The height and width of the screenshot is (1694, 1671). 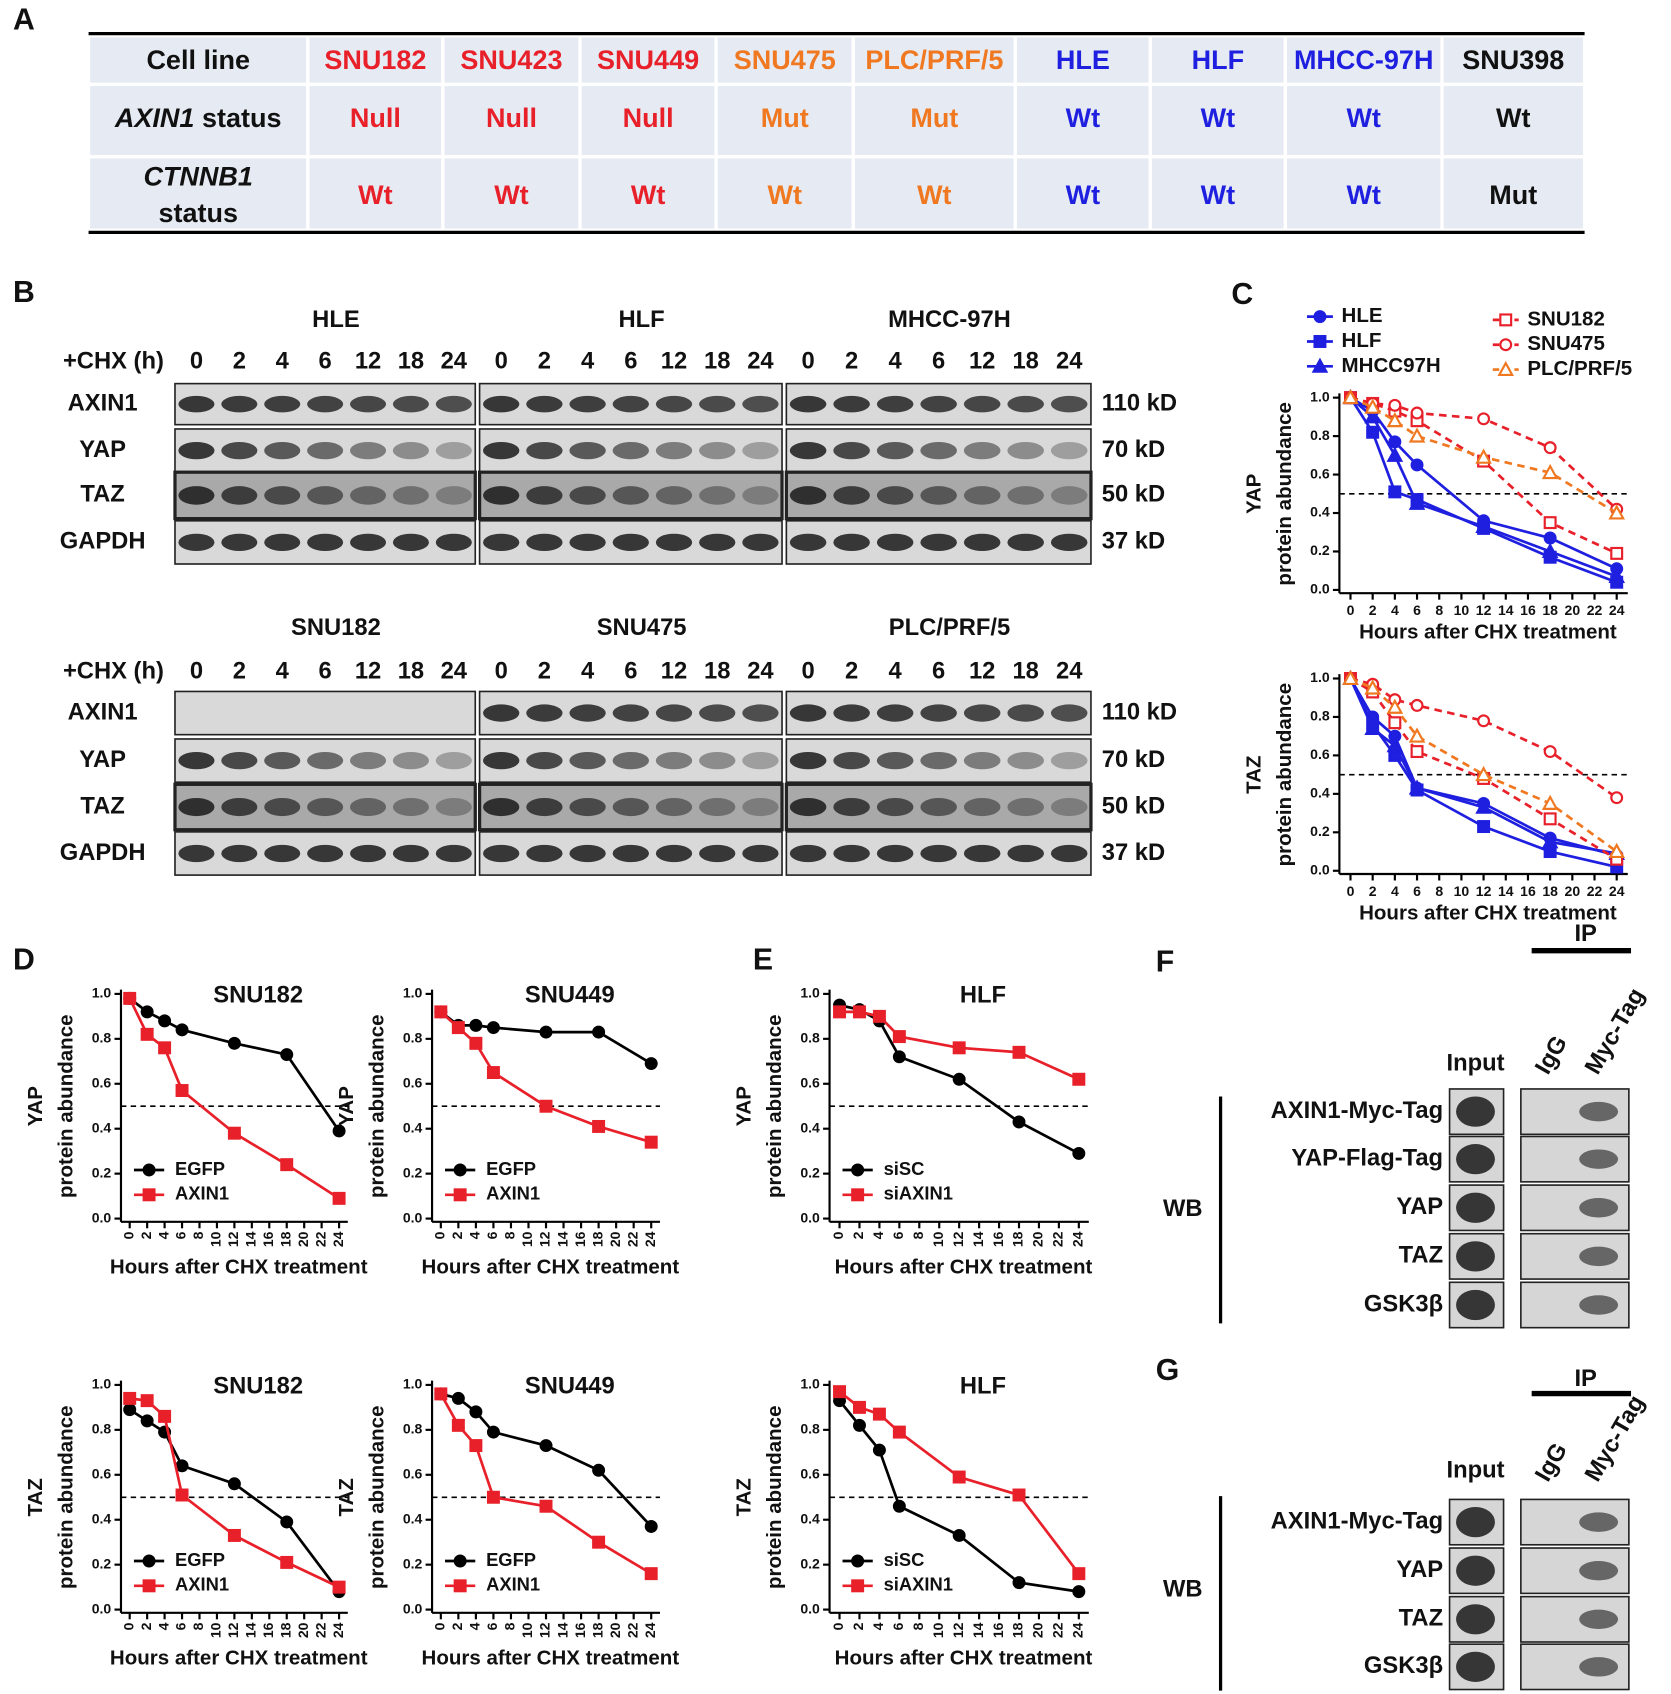 What do you see at coordinates (1528, 891) in the screenshot?
I see `x-tick-label: 16` at bounding box center [1528, 891].